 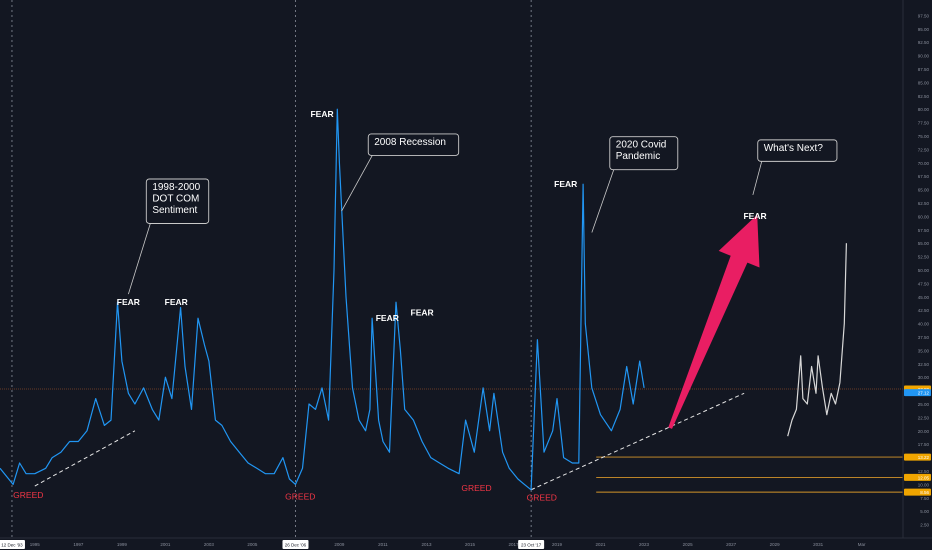 I want to click on y-tick-label: 77.50, so click(x=924, y=123).